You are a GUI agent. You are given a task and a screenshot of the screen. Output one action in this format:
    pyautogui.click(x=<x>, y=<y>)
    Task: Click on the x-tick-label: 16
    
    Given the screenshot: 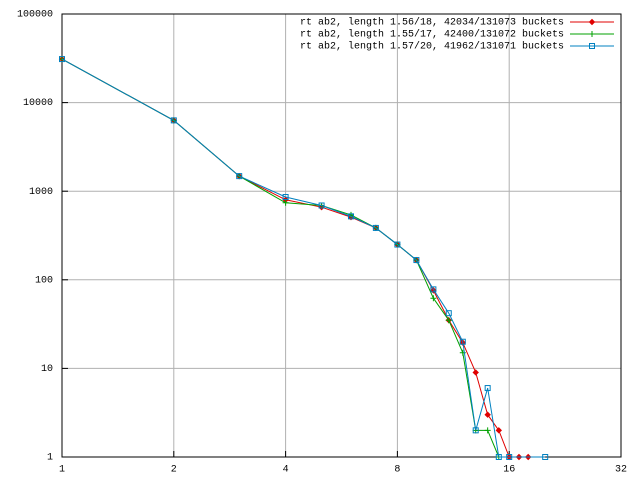 What is the action you would take?
    pyautogui.click(x=509, y=470)
    